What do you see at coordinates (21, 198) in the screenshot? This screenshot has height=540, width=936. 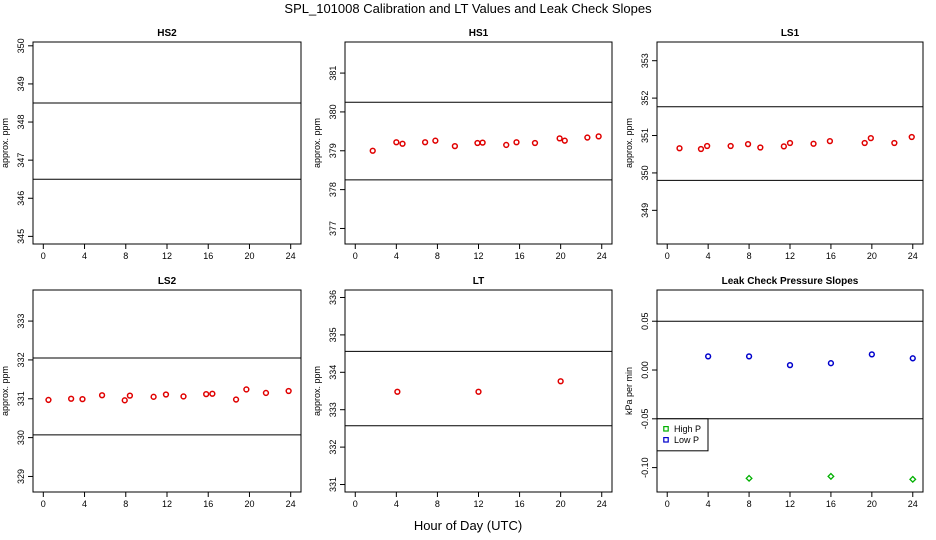 I see `y-tick-label: 346` at bounding box center [21, 198].